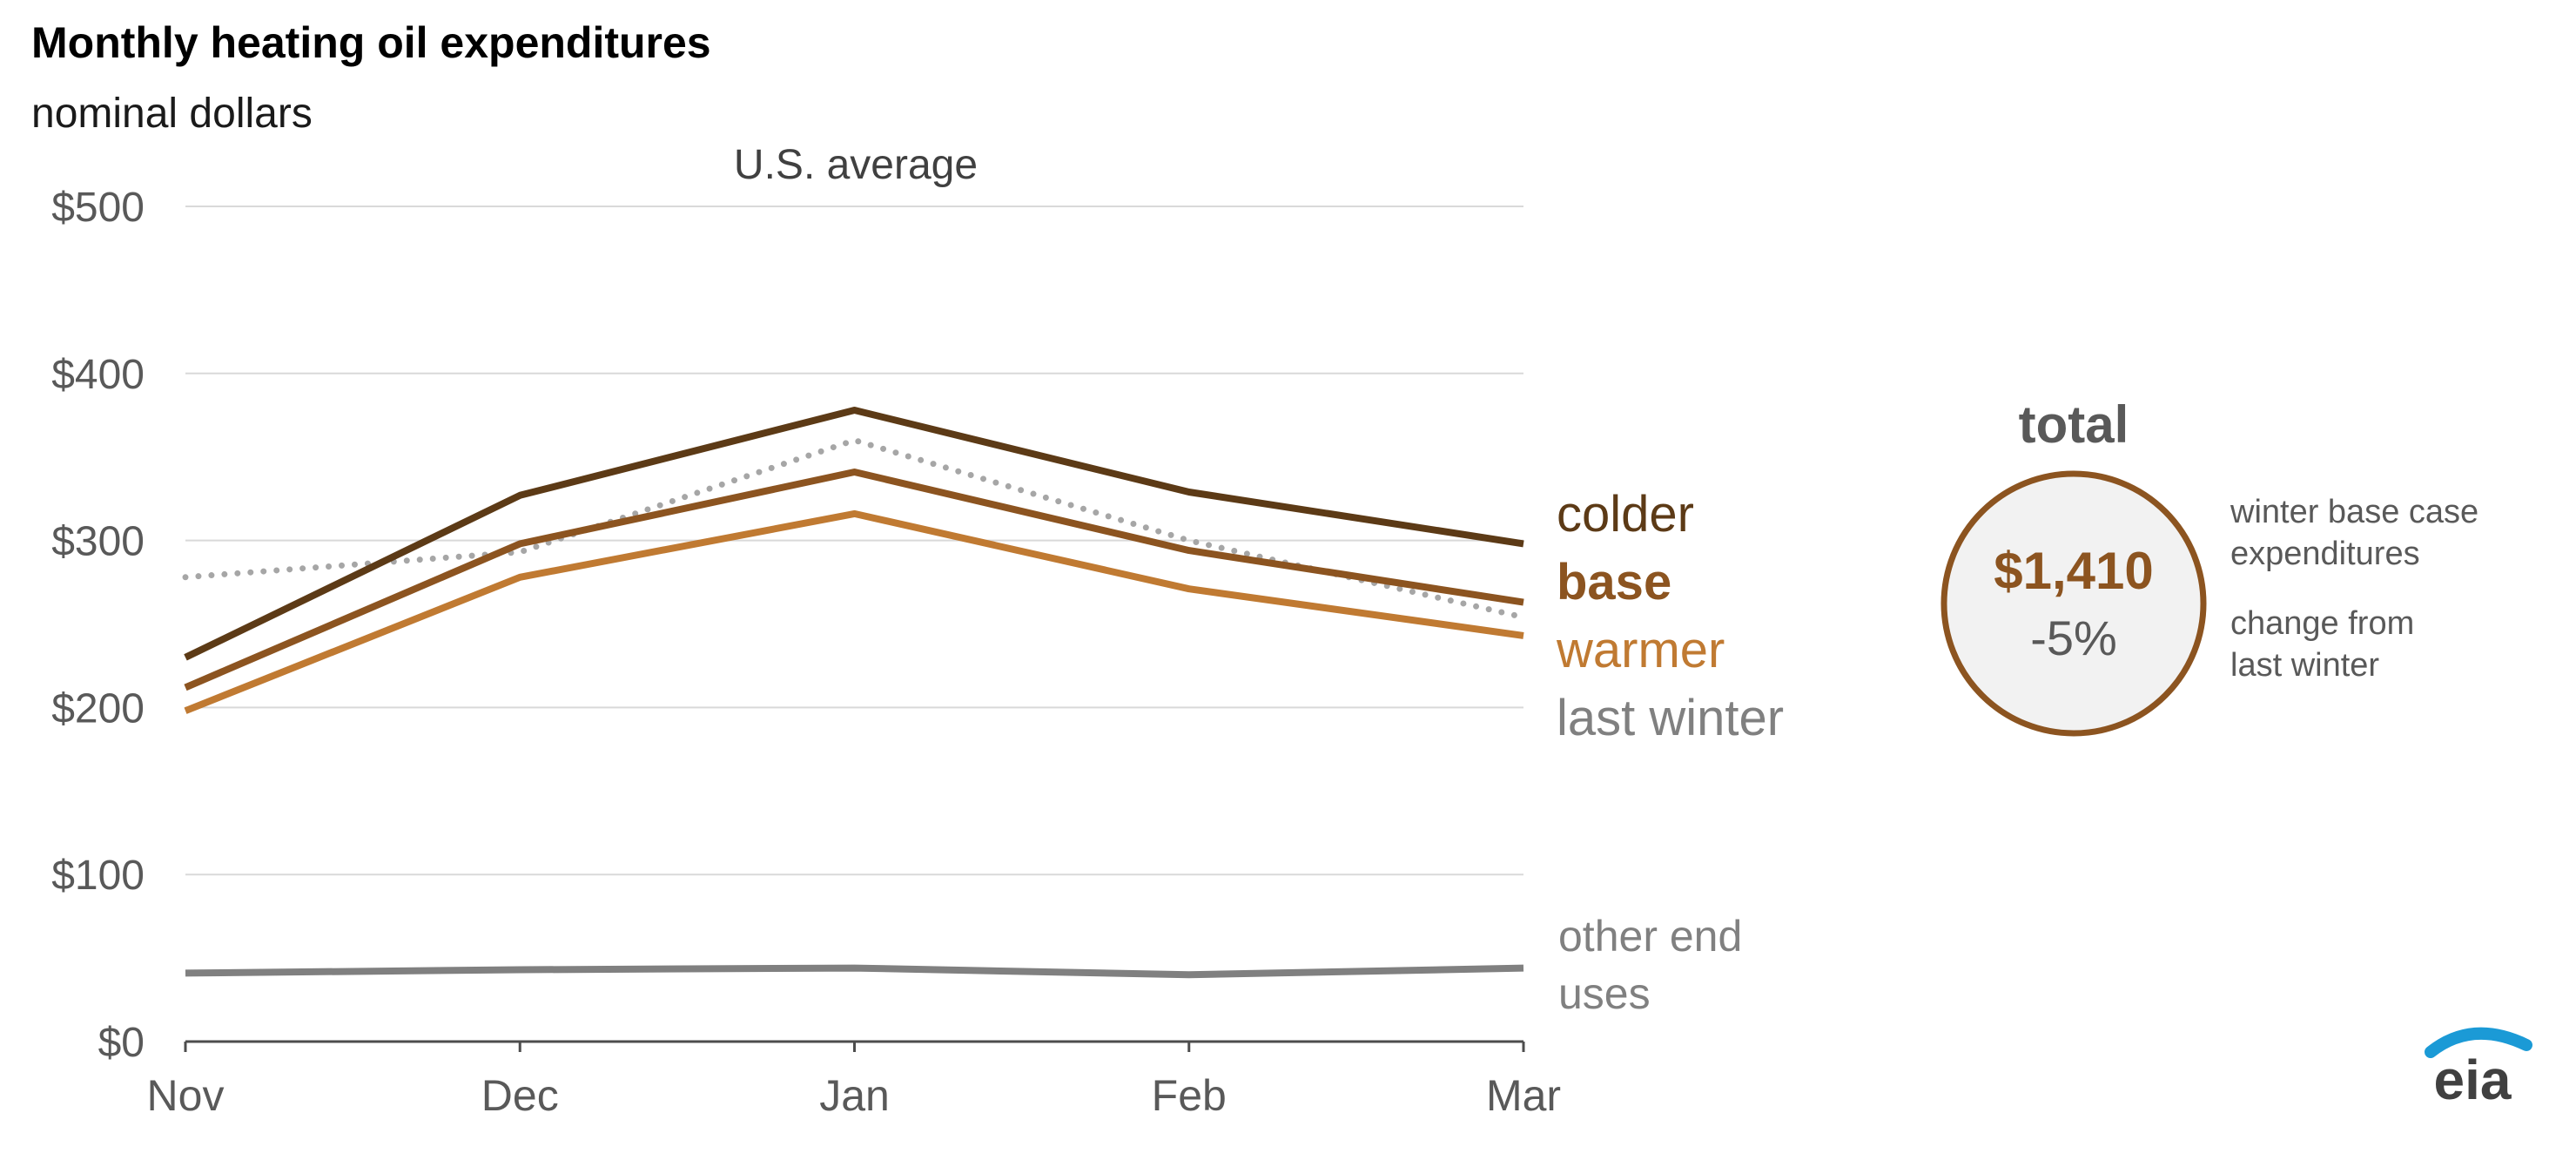 The height and width of the screenshot is (1160, 2576). What do you see at coordinates (2074, 571) in the screenshot?
I see `total-amount: $1,410` at bounding box center [2074, 571].